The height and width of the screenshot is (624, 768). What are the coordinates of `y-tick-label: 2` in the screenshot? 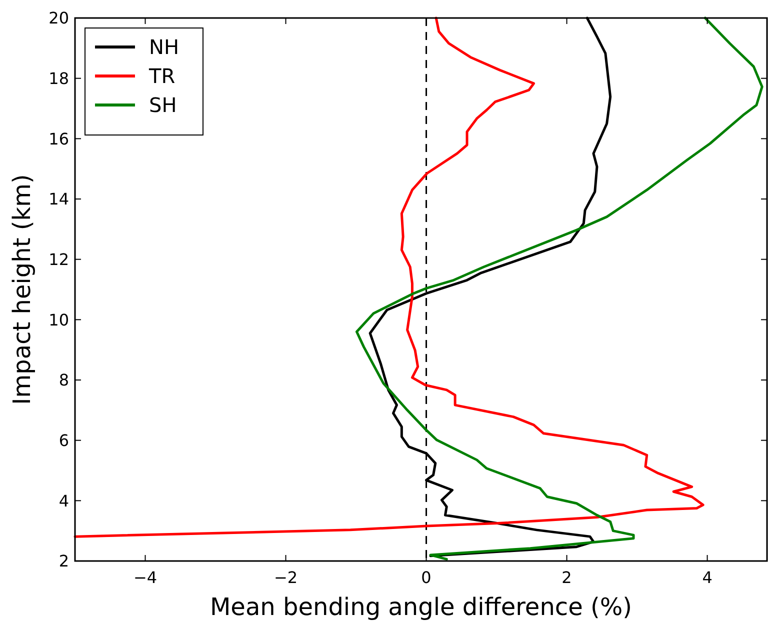 It's located at (63, 561).